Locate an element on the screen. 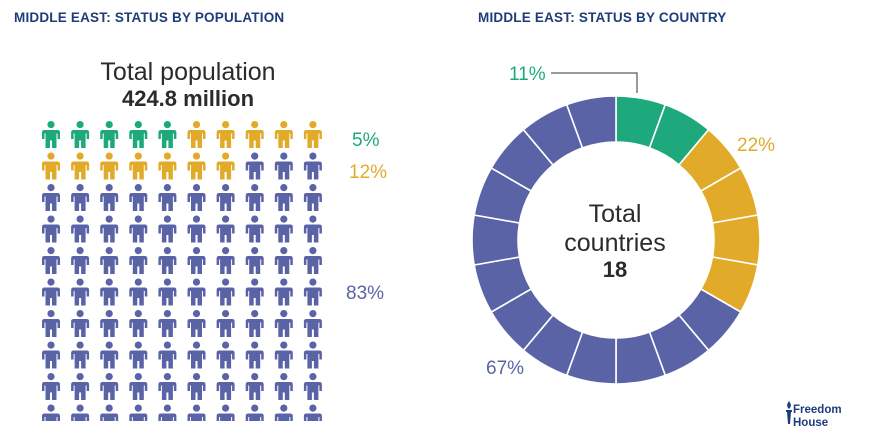 This screenshot has width=870, height=440. donut-partly-free-percent: 22% is located at coordinates (756, 145).